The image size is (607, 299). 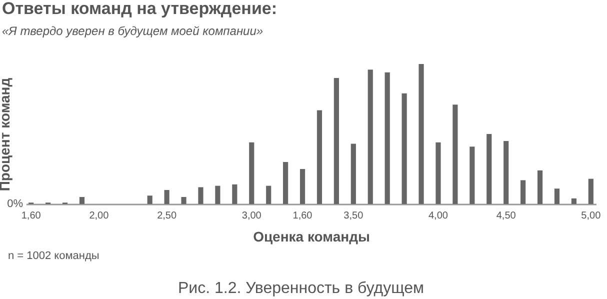 I want to click on x-tick-label: 4,50, so click(x=506, y=216).